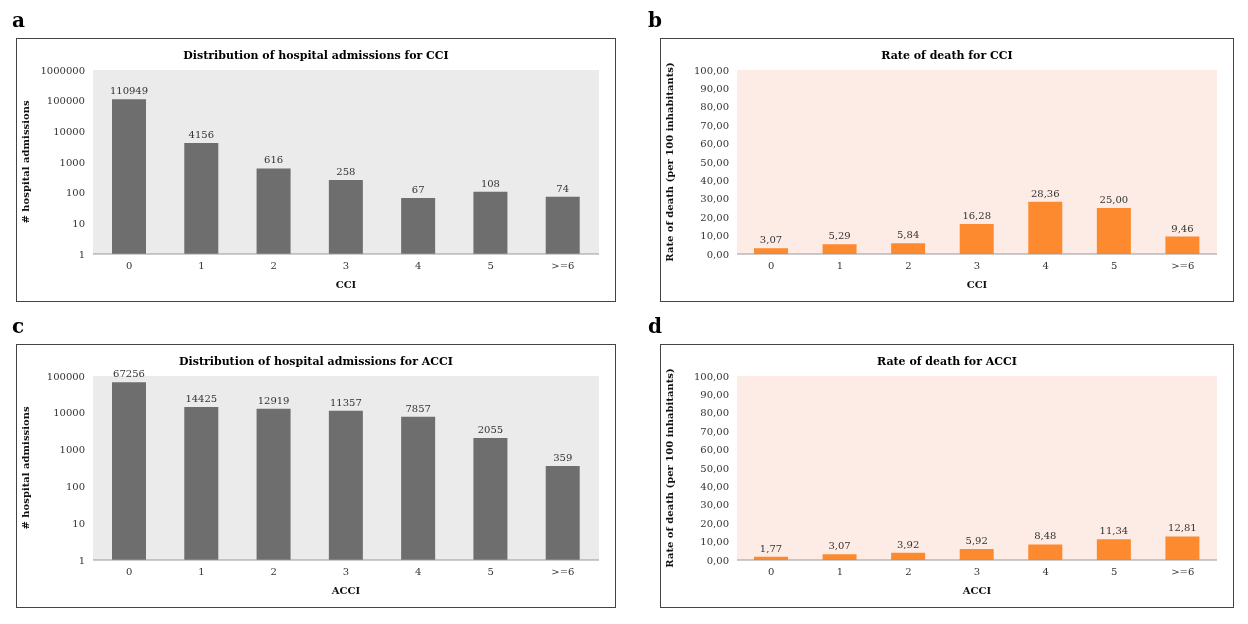  Describe the element at coordinates (129, 374) in the screenshot. I see `data-label: 67256` at that location.